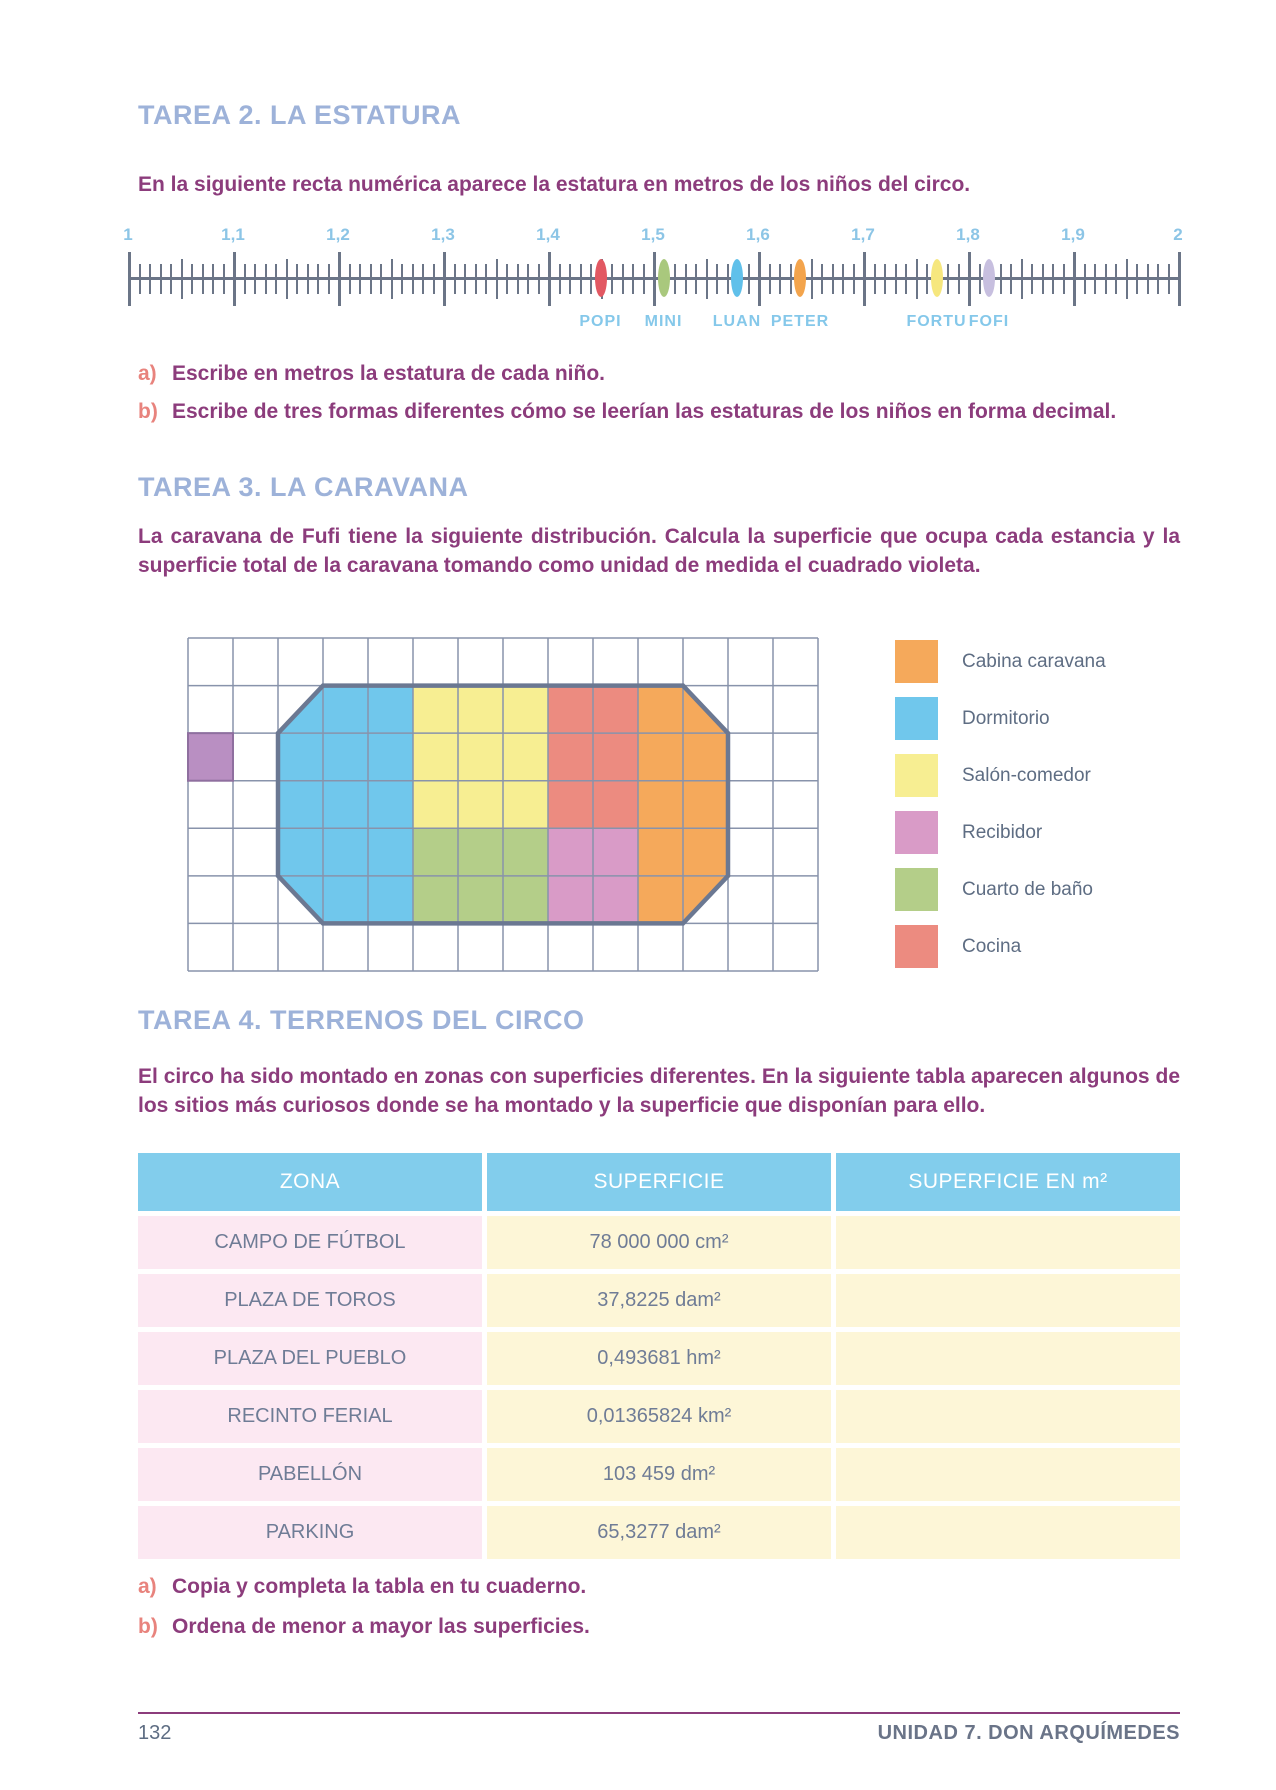 The width and height of the screenshot is (1276, 1790). I want to click on tick-label: 1,4, so click(548, 234).